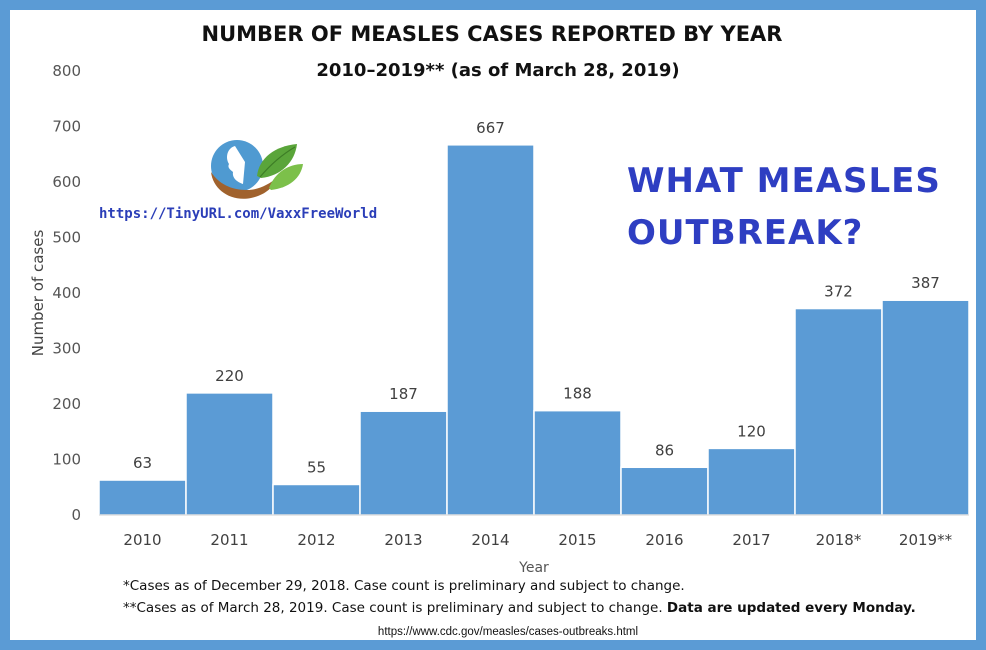 This screenshot has height=650, width=986. I want to click on y-tick-label: 0, so click(76, 515).